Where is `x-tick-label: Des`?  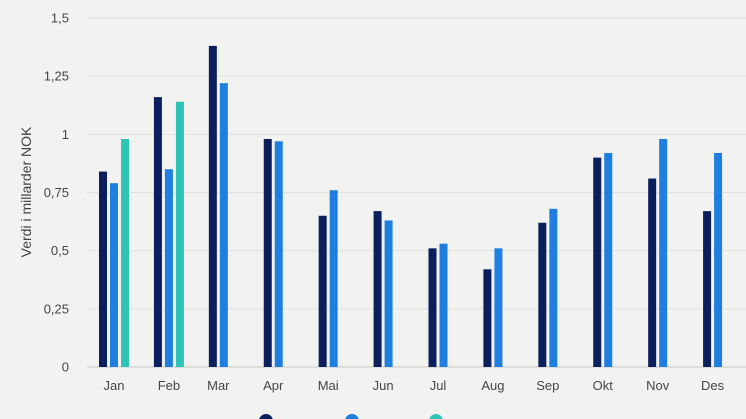
x-tick-label: Des is located at coordinates (713, 385).